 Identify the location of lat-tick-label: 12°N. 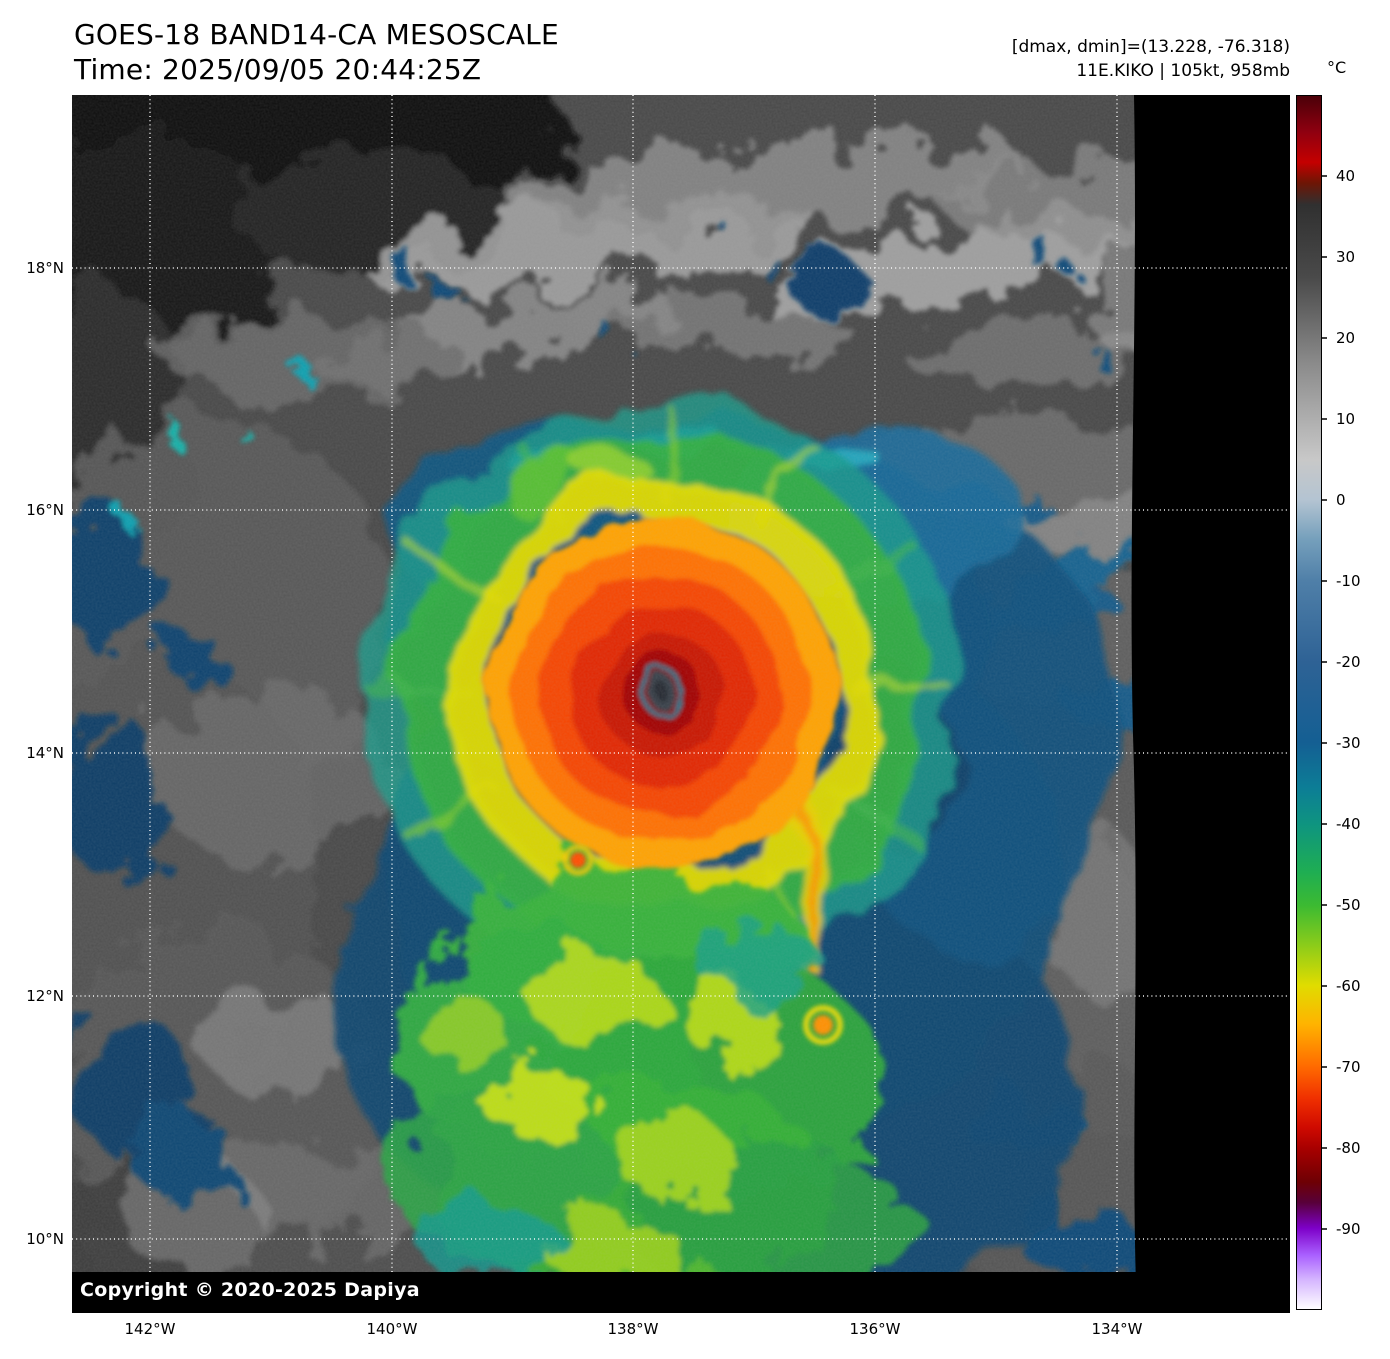
(45, 996).